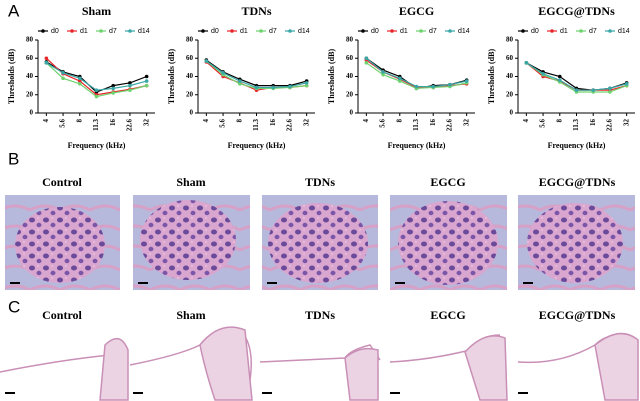  I want to click on chart-title: Sham, so click(96, 11).